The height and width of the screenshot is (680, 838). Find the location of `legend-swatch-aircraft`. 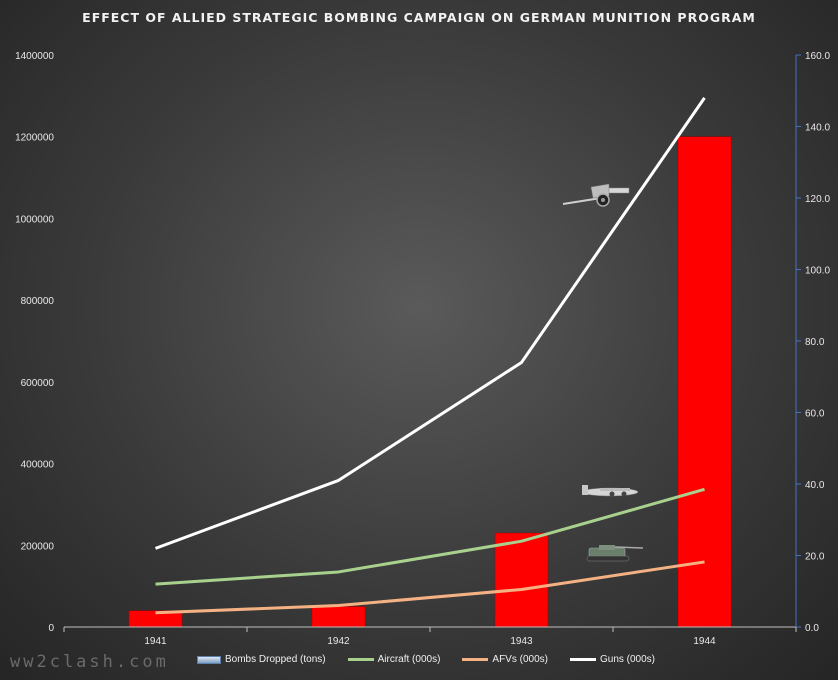

legend-swatch-aircraft is located at coordinates (360, 659).